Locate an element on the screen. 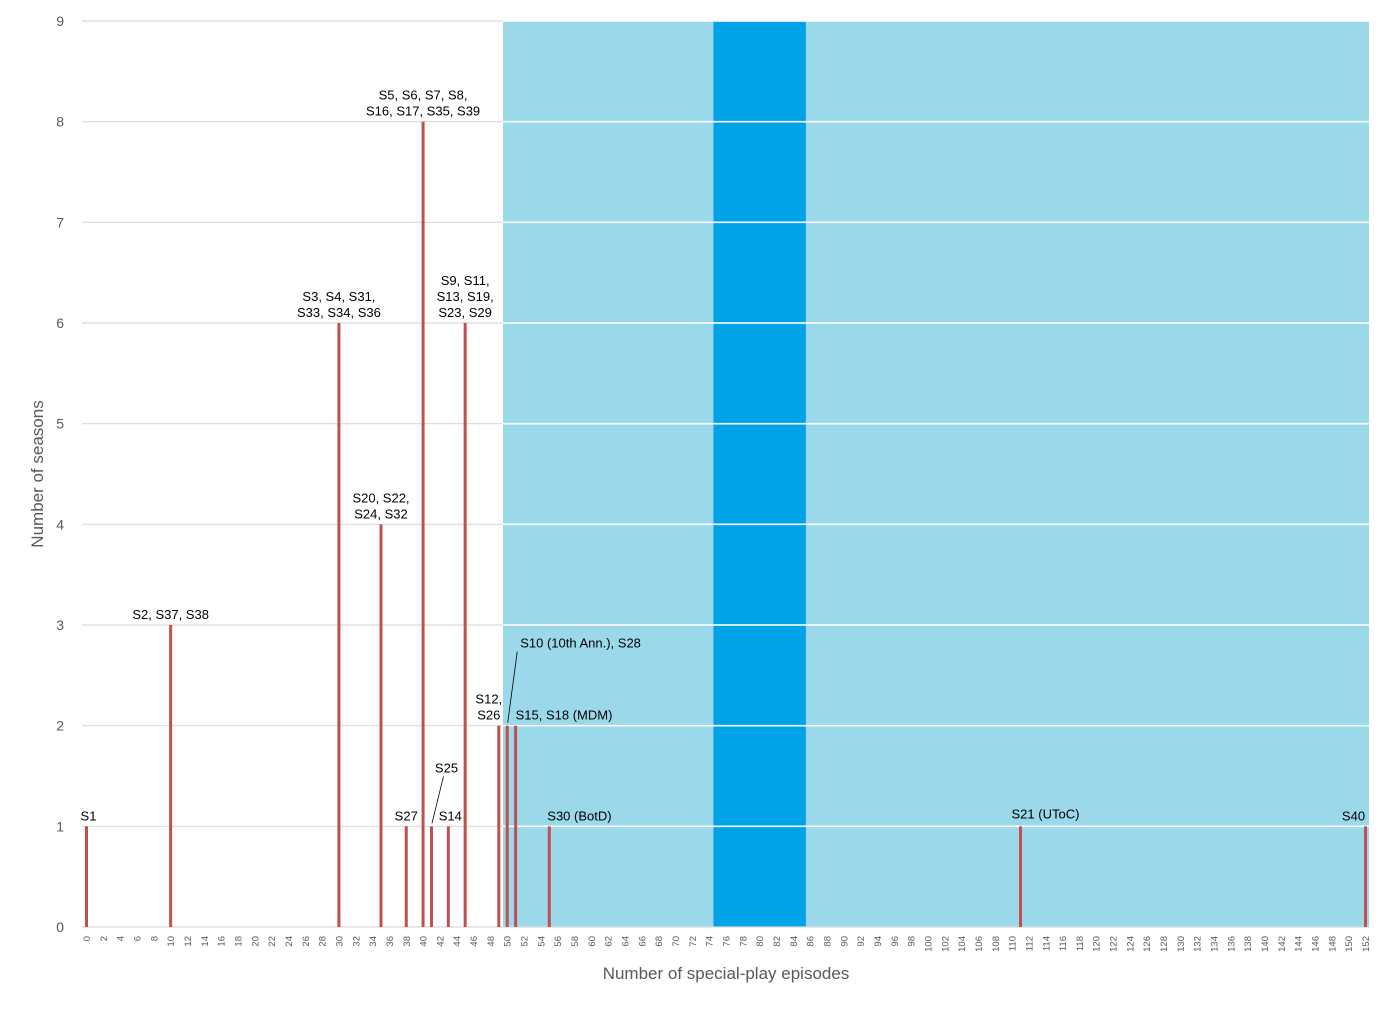  data-label-line: S15, S18 (MDM) is located at coordinates (564, 715).